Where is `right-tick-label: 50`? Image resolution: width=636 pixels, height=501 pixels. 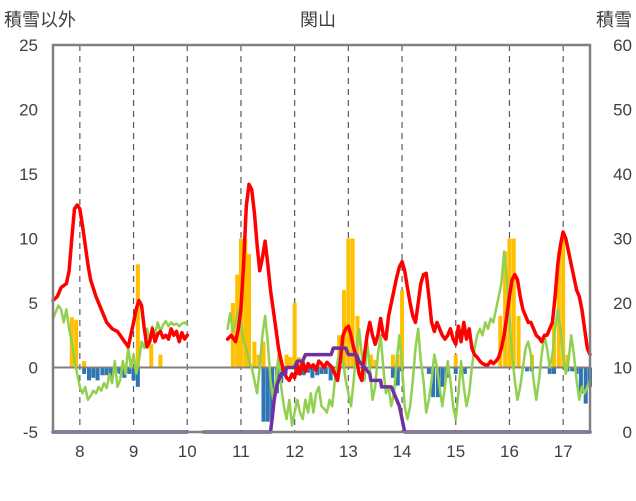 right-tick-label: 50 is located at coordinates (622, 110).